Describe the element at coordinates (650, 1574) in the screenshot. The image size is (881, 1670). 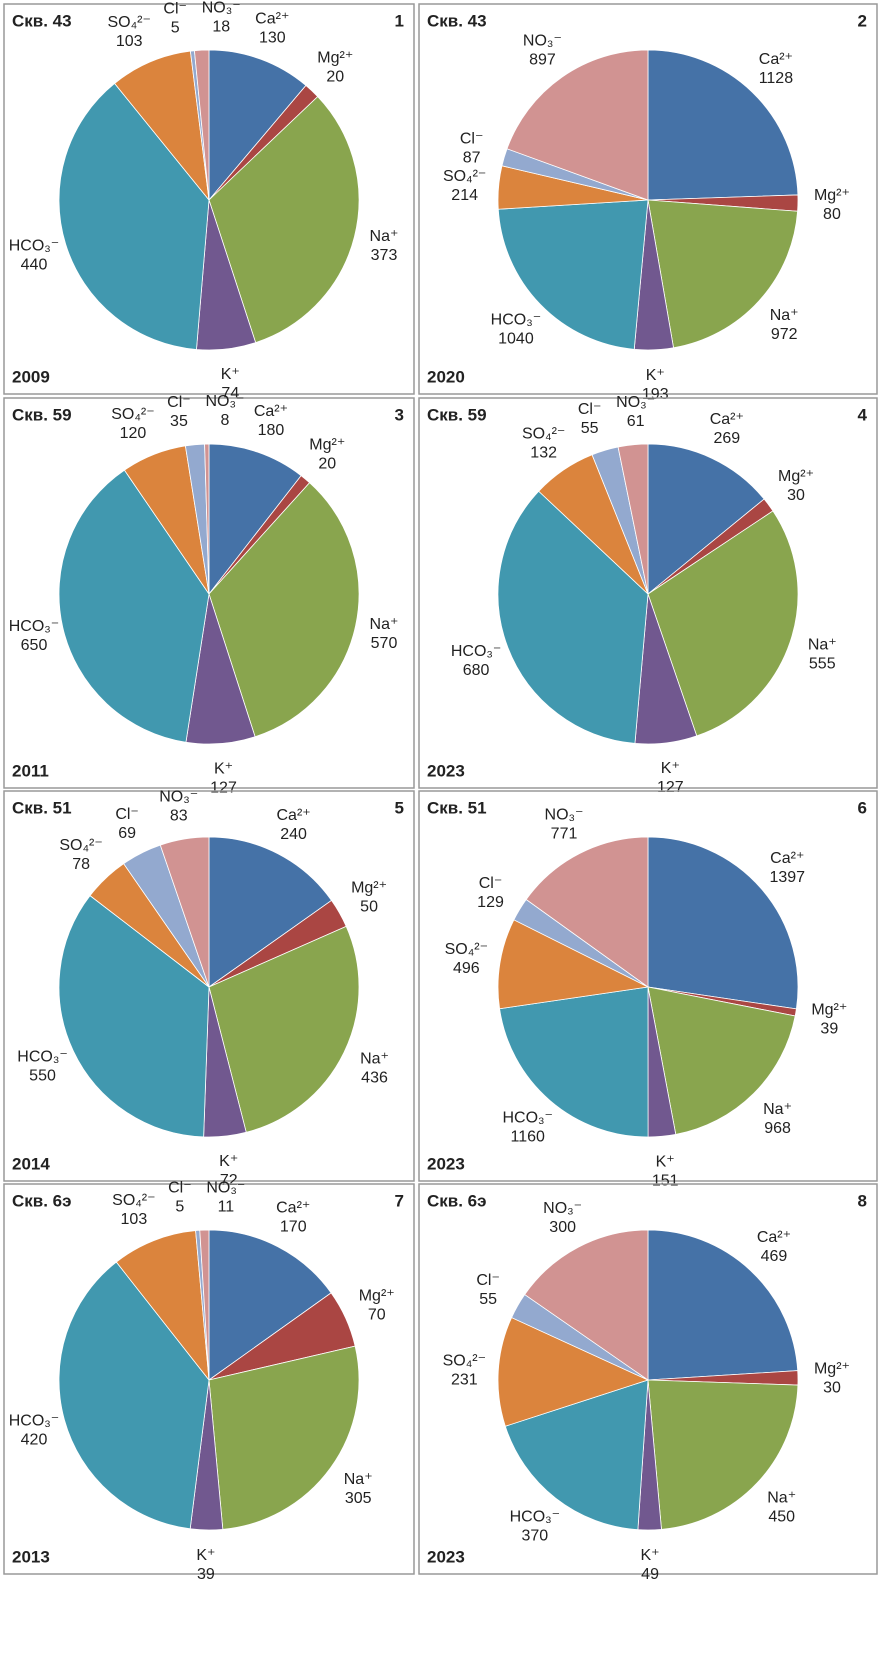
I see `slice-value: 49` at that location.